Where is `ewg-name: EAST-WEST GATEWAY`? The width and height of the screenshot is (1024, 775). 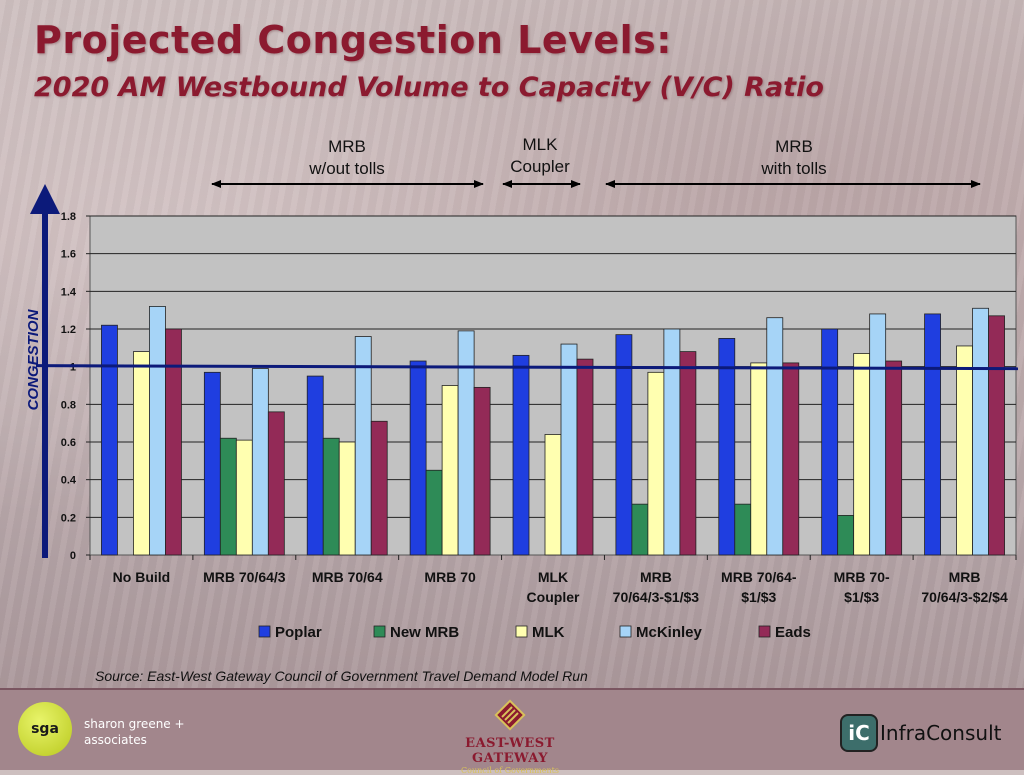 ewg-name: EAST-WEST GATEWAY is located at coordinates (510, 751).